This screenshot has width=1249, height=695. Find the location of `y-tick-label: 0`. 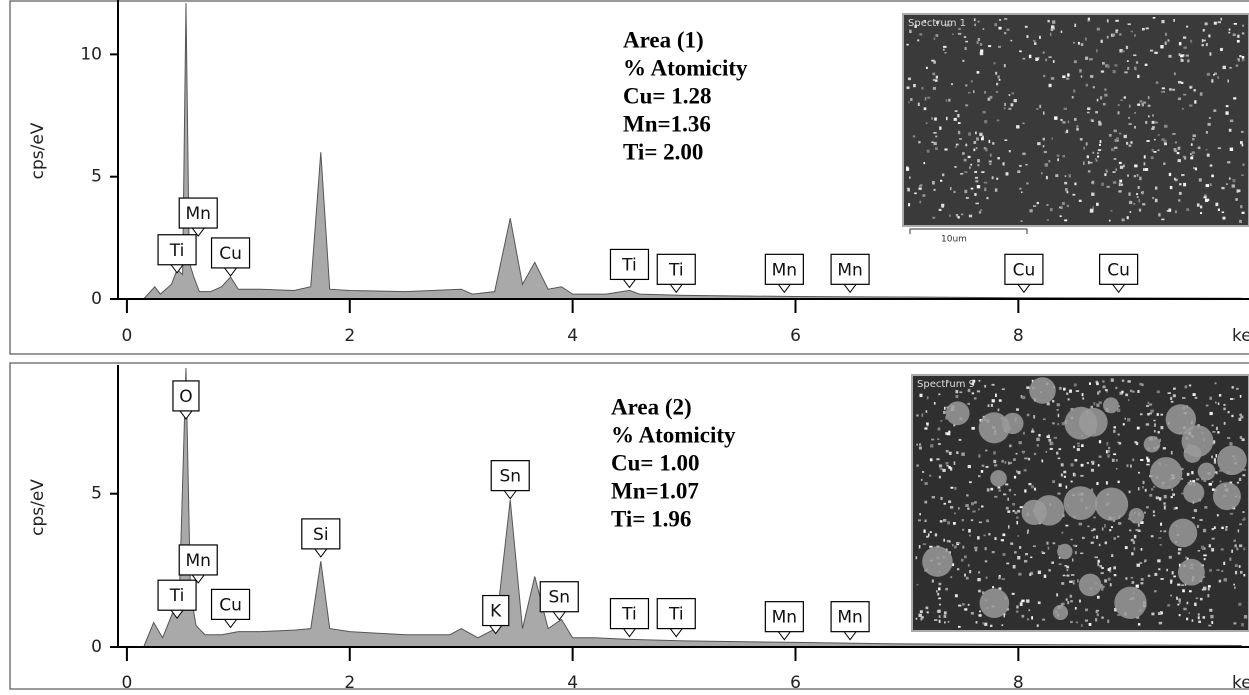

y-tick-label: 0 is located at coordinates (96, 299).